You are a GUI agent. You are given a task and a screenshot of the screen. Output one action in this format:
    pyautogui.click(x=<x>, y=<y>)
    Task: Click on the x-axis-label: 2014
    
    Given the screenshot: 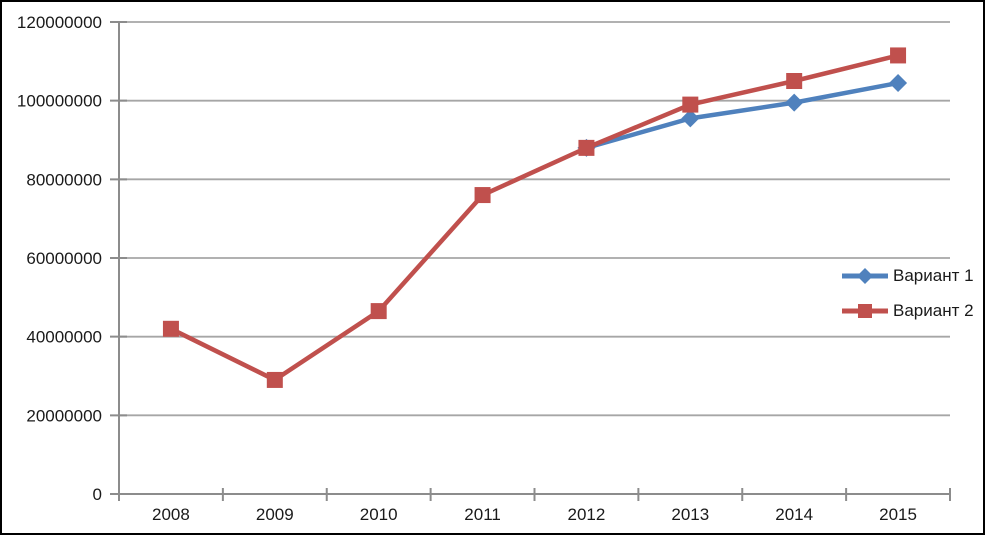 What is the action you would take?
    pyautogui.click(x=794, y=514)
    